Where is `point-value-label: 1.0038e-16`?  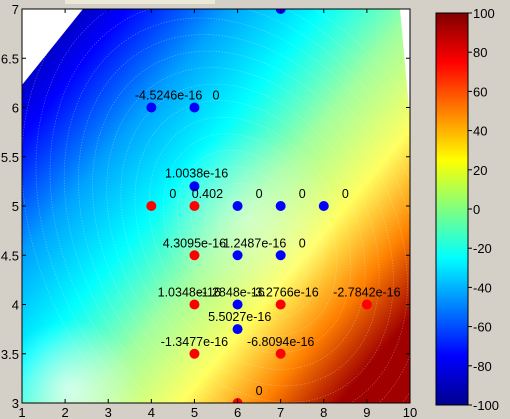
point-value-label: 1.0038e-16 is located at coordinates (196, 173).